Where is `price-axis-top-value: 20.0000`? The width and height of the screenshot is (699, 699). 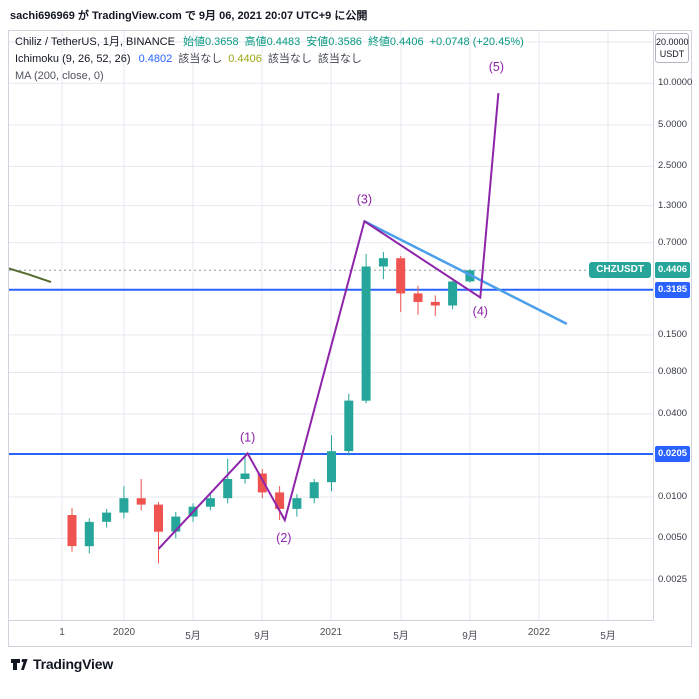 price-axis-top-value: 20.0000 is located at coordinates (672, 42).